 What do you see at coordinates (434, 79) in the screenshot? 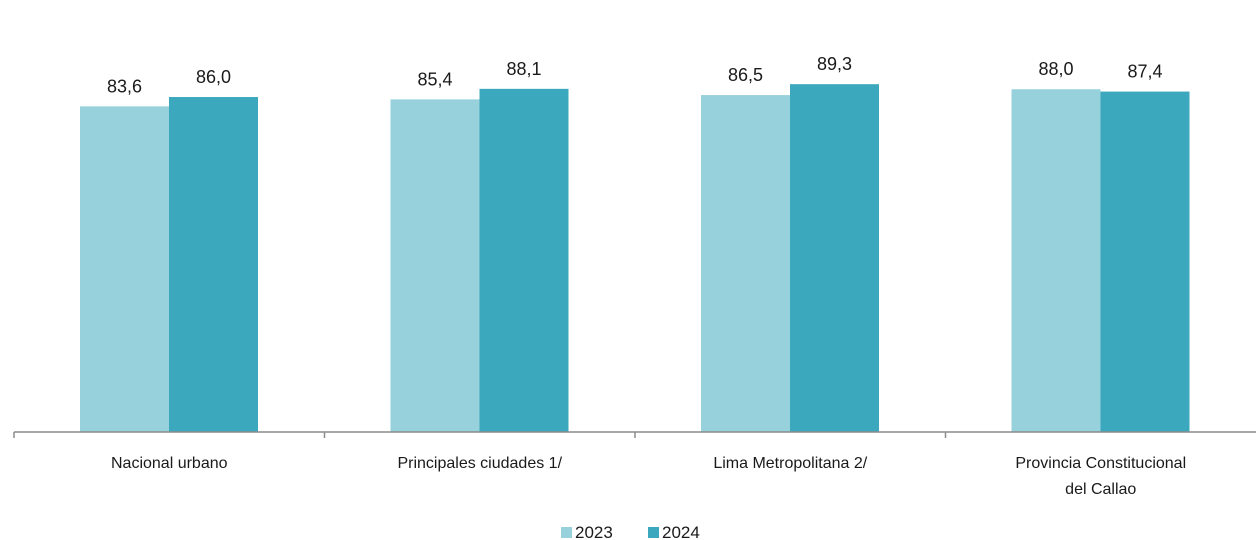
I see `data-label-2023-2: 85,4` at bounding box center [434, 79].